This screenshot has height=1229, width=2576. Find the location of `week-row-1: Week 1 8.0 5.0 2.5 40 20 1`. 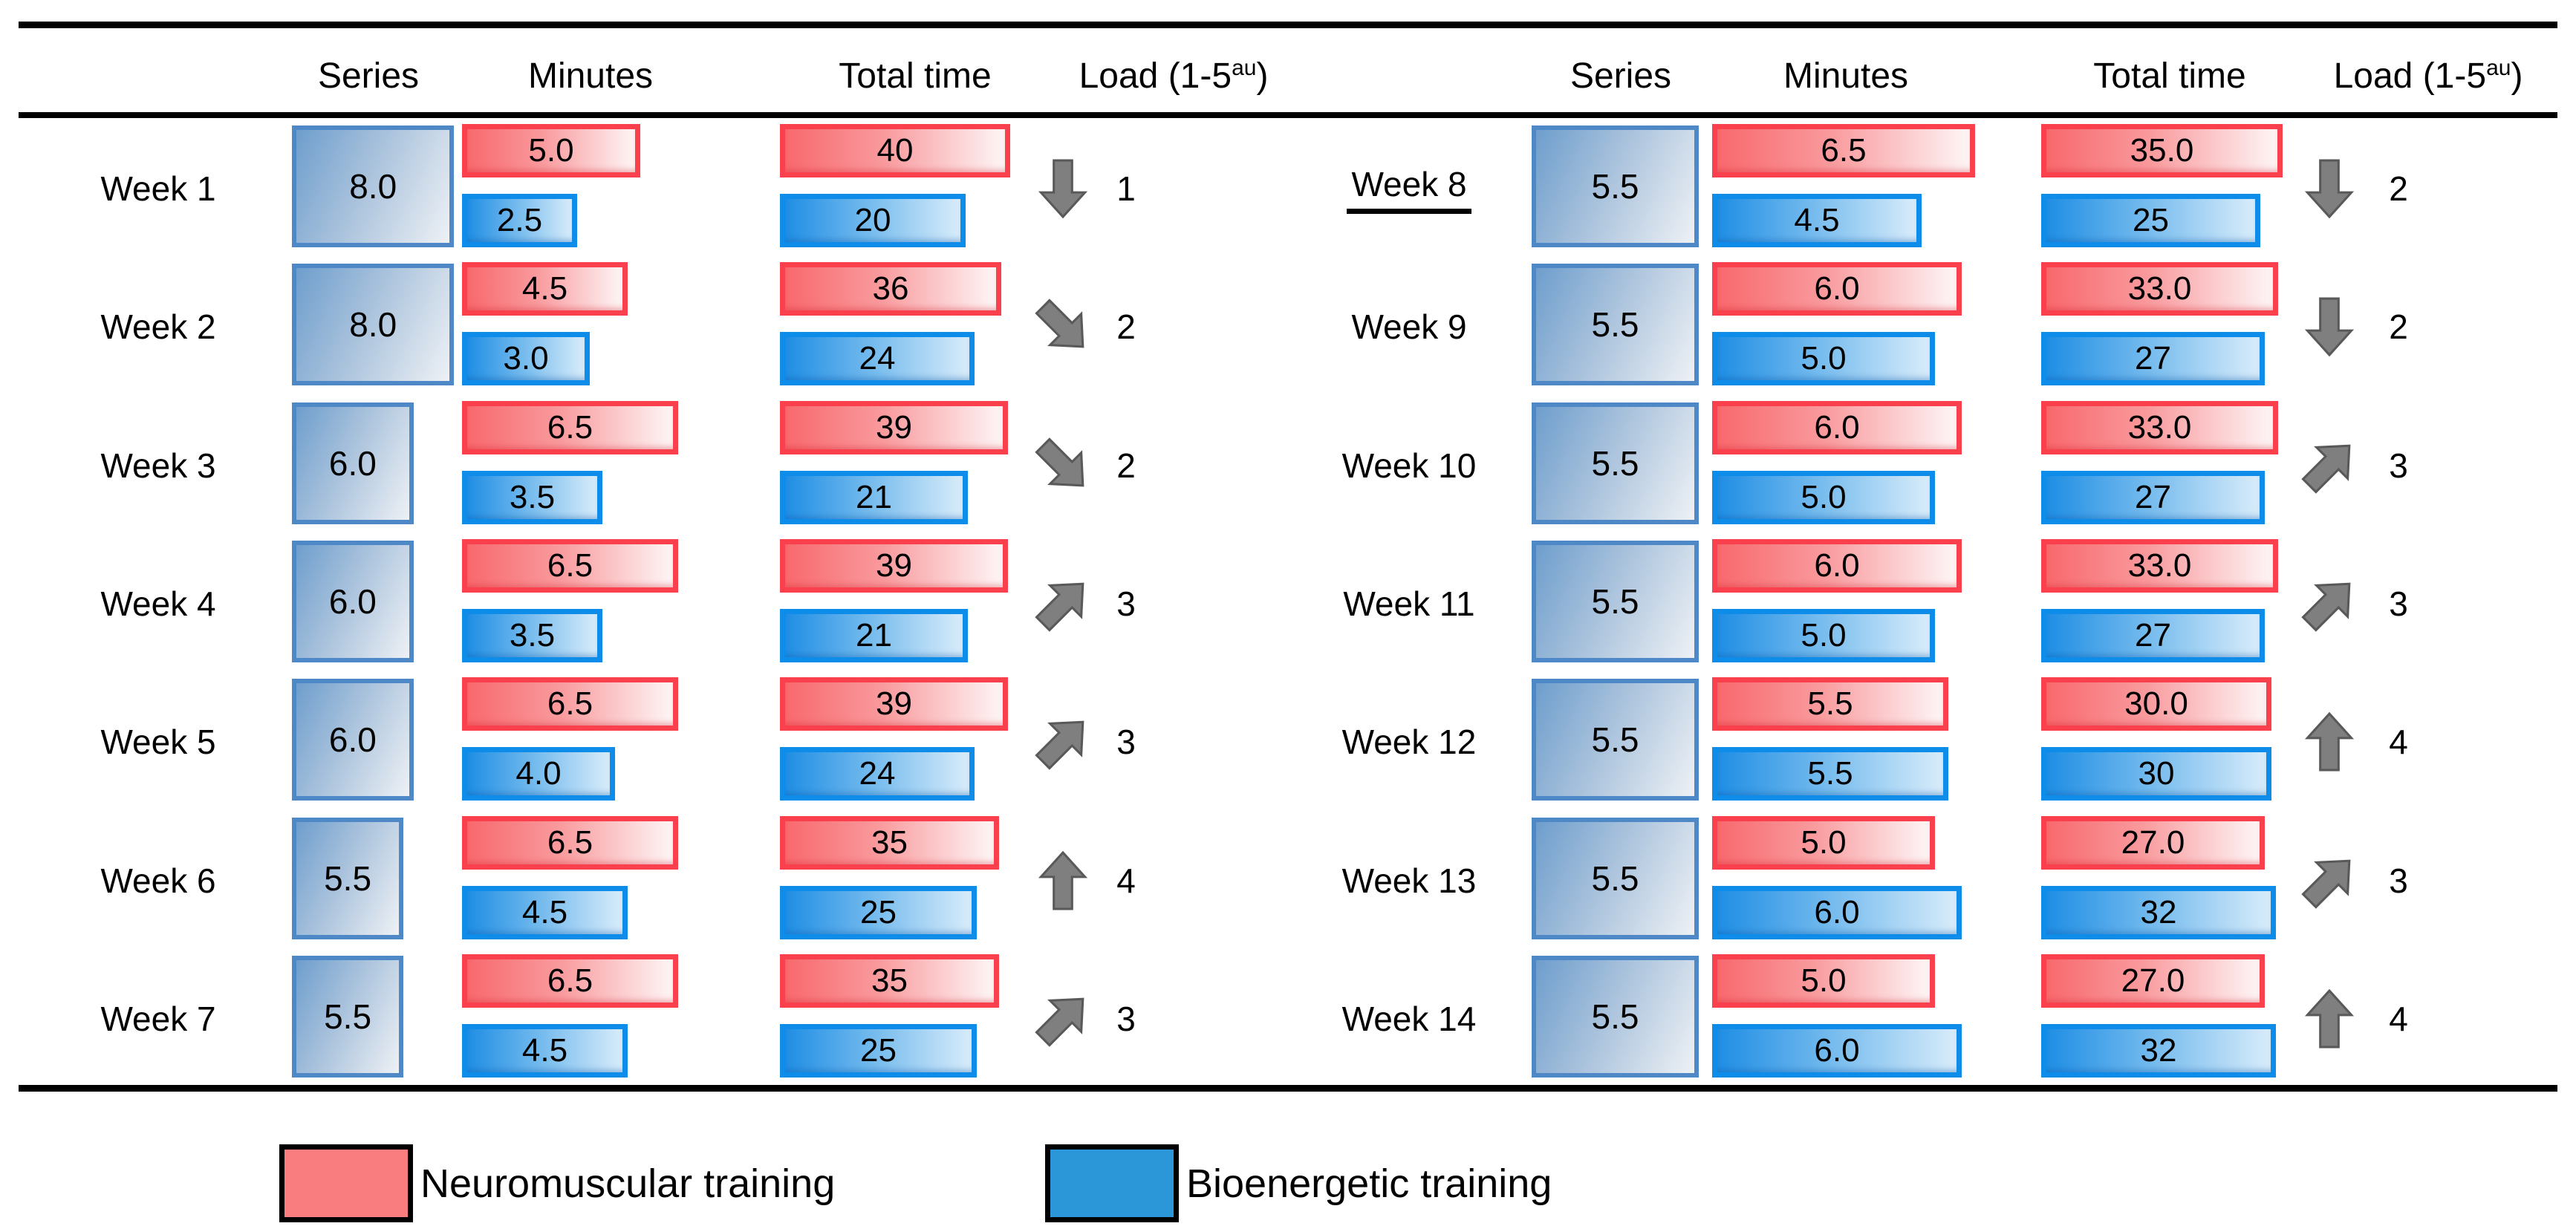

week-row-1: Week 1 8.0 5.0 2.5 40 20 1 is located at coordinates (644, 189).